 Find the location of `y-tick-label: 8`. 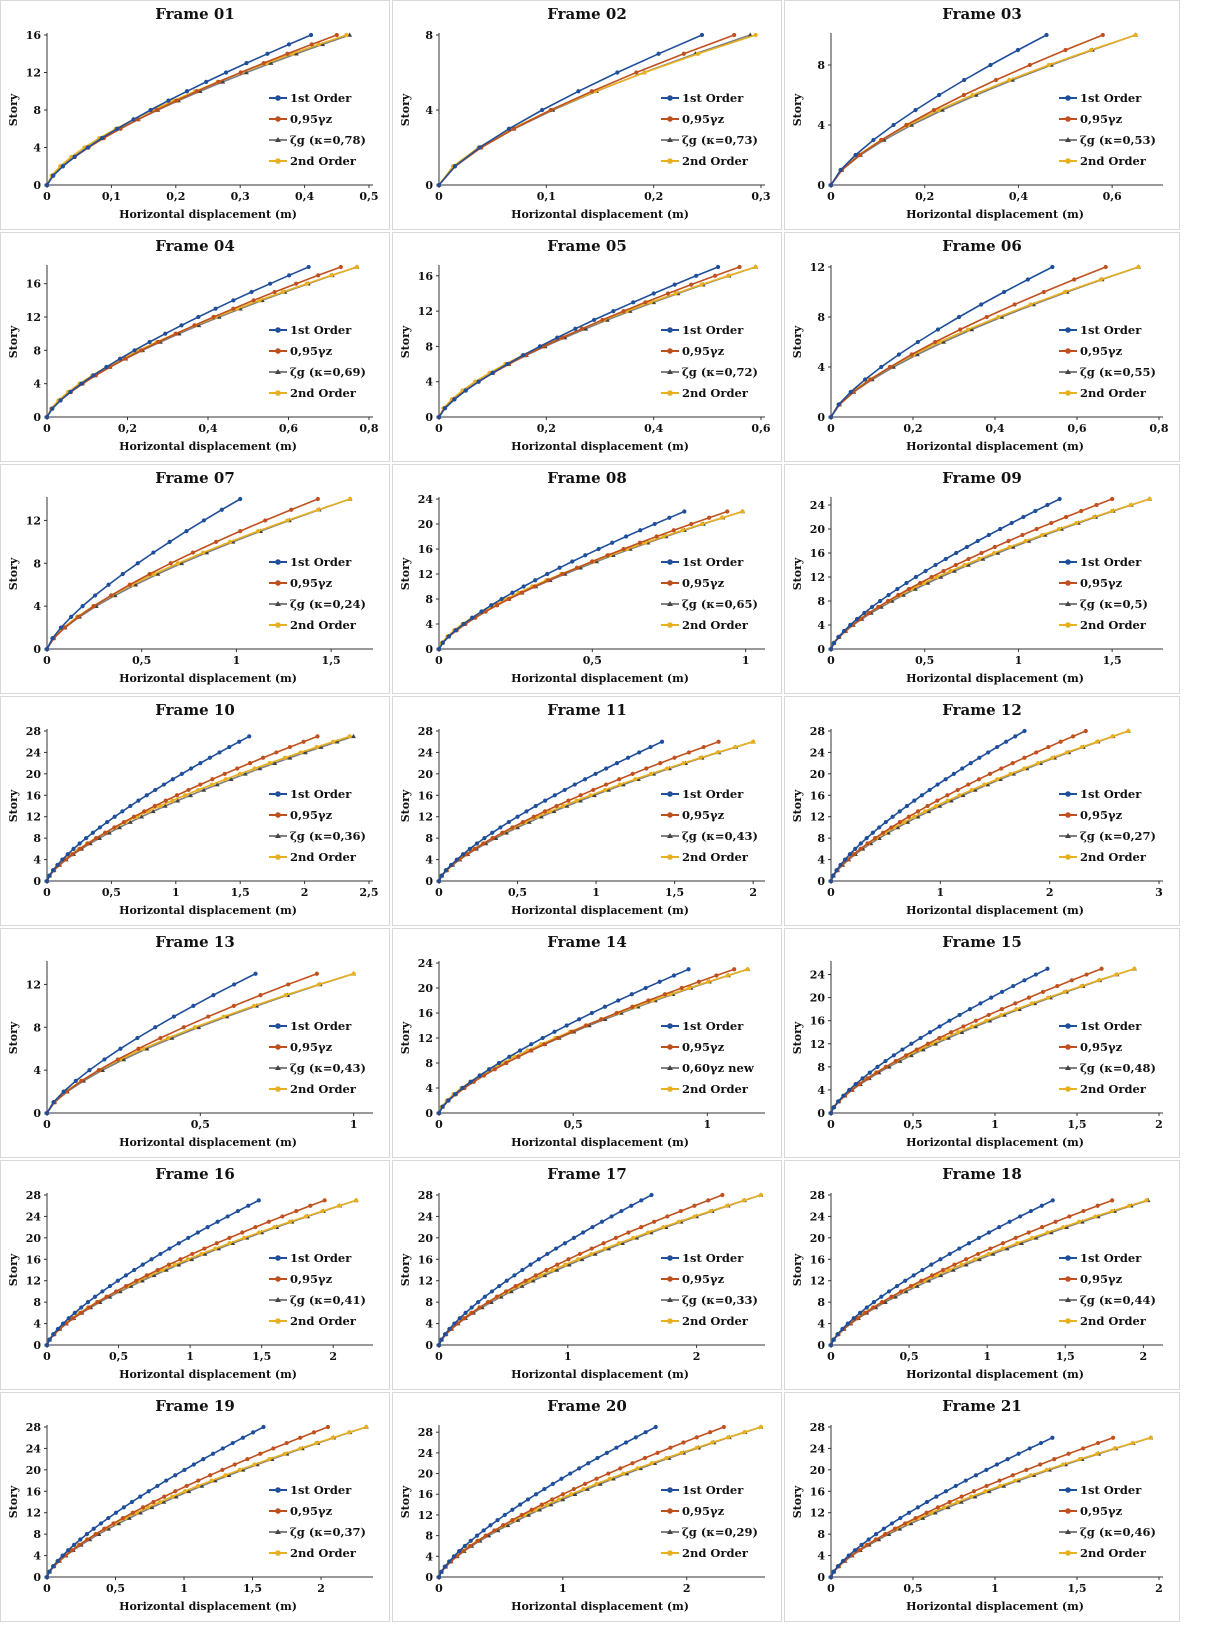

y-tick-label: 8 is located at coordinates (37, 350).